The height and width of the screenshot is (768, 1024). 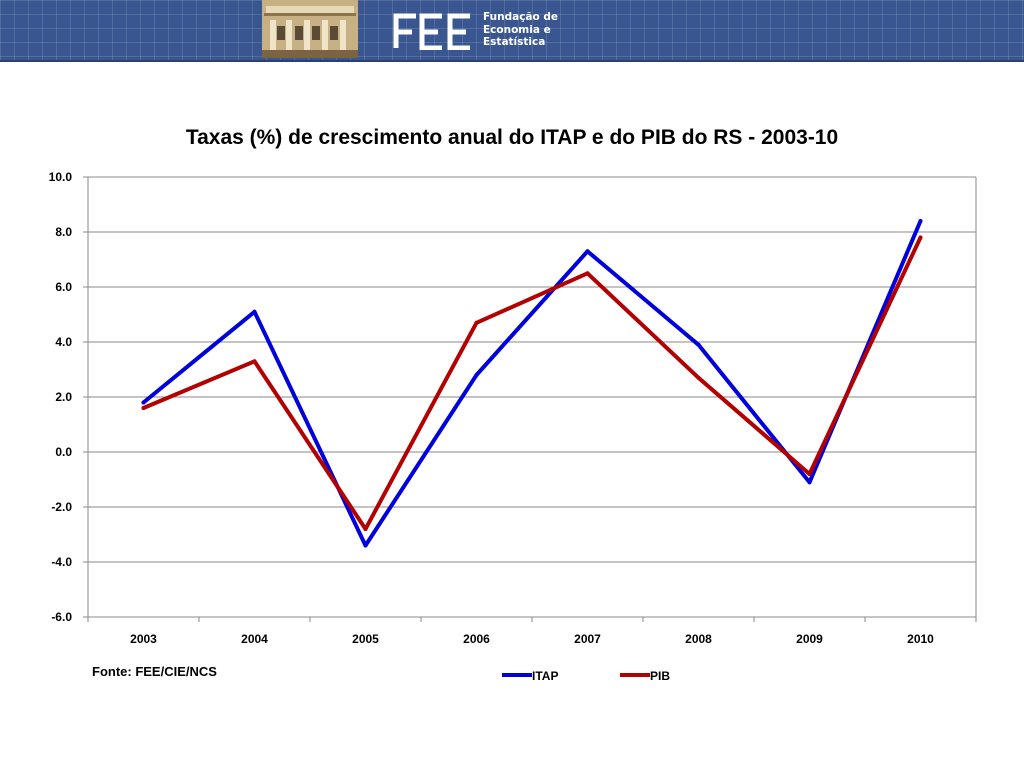 I want to click on fee-logo: Fundação de Economia e Estatística, so click(x=485, y=31).